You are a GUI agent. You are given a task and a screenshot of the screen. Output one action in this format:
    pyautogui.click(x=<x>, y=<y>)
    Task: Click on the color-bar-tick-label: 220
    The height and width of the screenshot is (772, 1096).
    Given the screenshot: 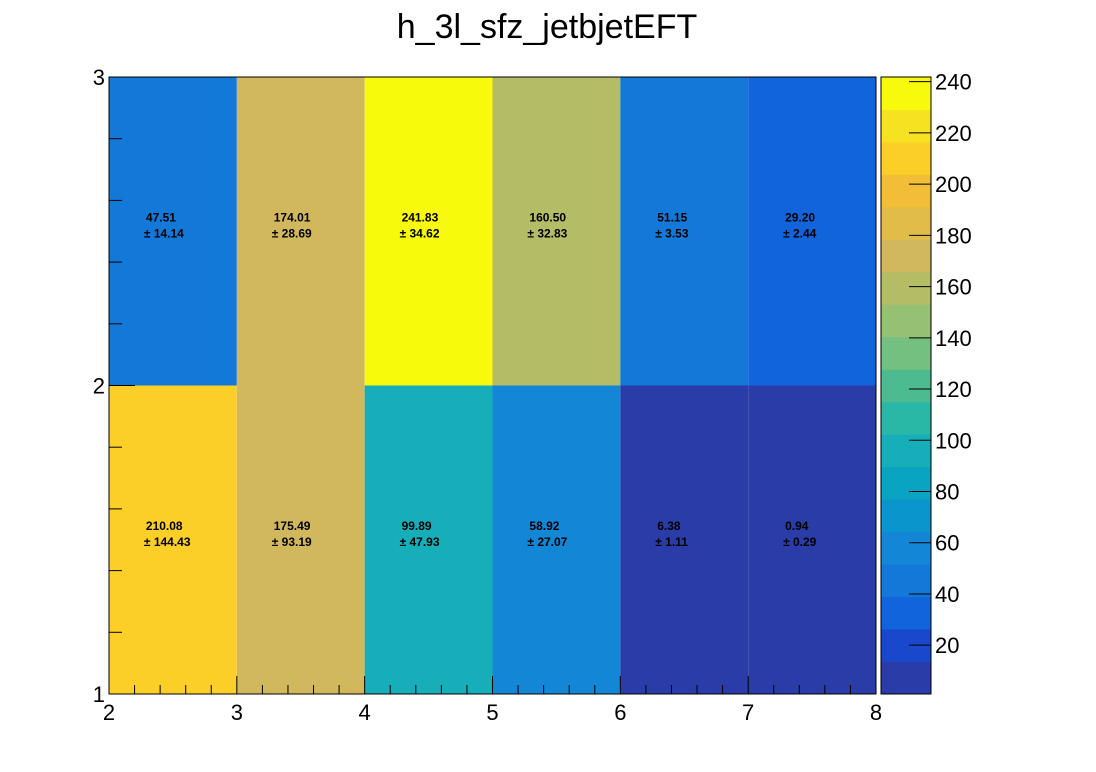 What is the action you would take?
    pyautogui.click(x=953, y=133)
    